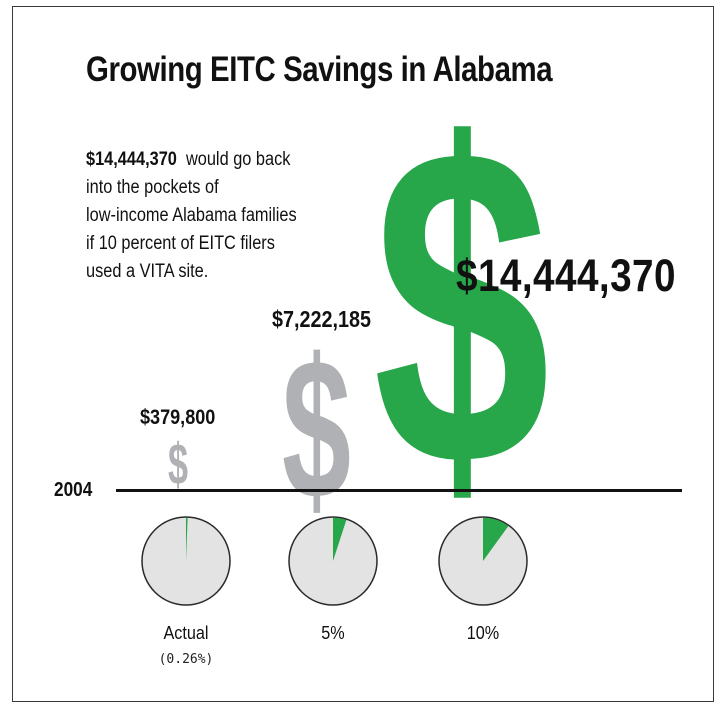 This screenshot has width=726, height=711. Describe the element at coordinates (316, 429) in the screenshot. I see `dollar-bar-5-percent: $` at that location.